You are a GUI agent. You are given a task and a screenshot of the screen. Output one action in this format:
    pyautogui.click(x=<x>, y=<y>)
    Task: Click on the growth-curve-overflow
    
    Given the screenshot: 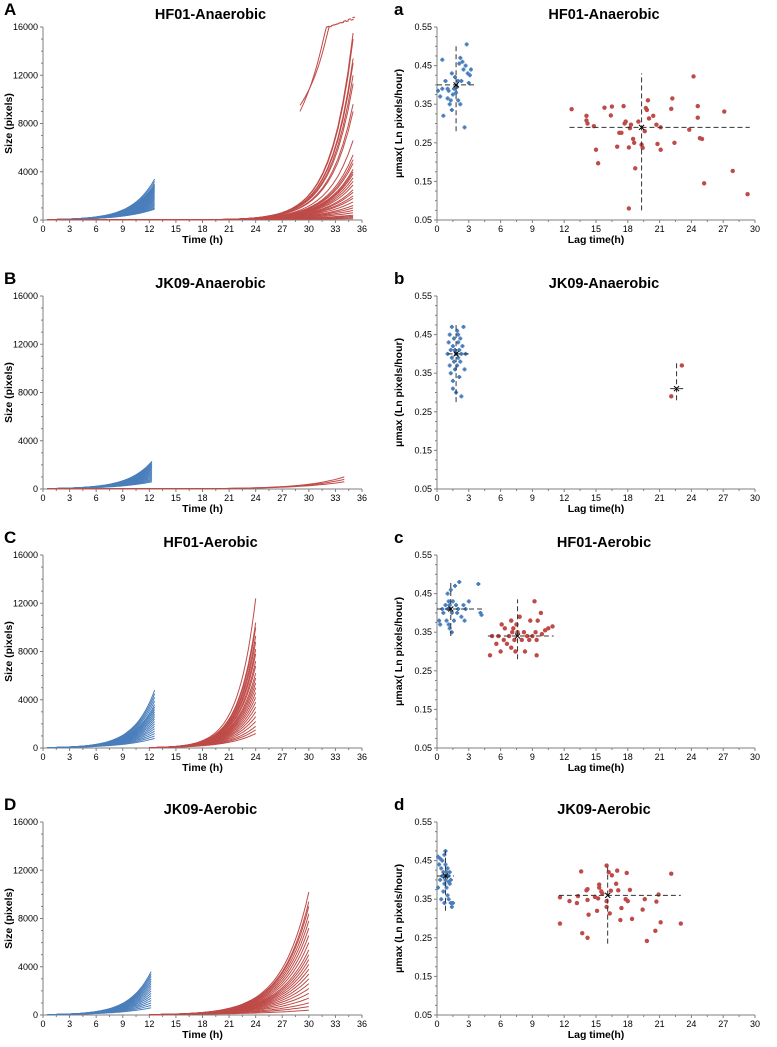 What is the action you would take?
    pyautogui.click(x=314, y=66)
    